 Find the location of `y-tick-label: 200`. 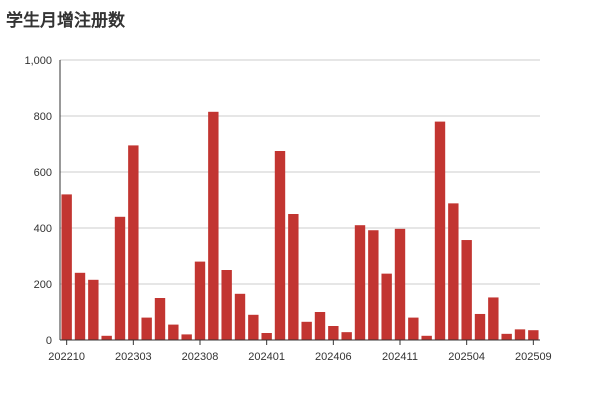

y-tick-label: 200 is located at coordinates (43, 285).